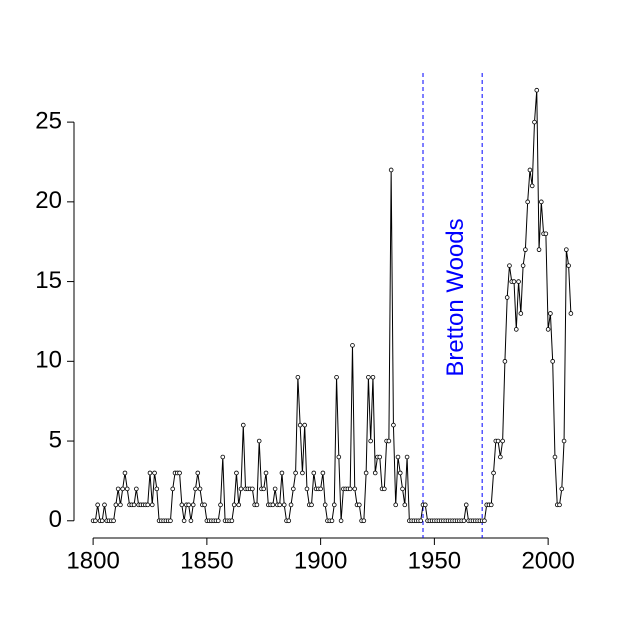 This screenshot has width=630, height=630. What do you see at coordinates (48, 280) in the screenshot?
I see `y-tick-label: 15` at bounding box center [48, 280].